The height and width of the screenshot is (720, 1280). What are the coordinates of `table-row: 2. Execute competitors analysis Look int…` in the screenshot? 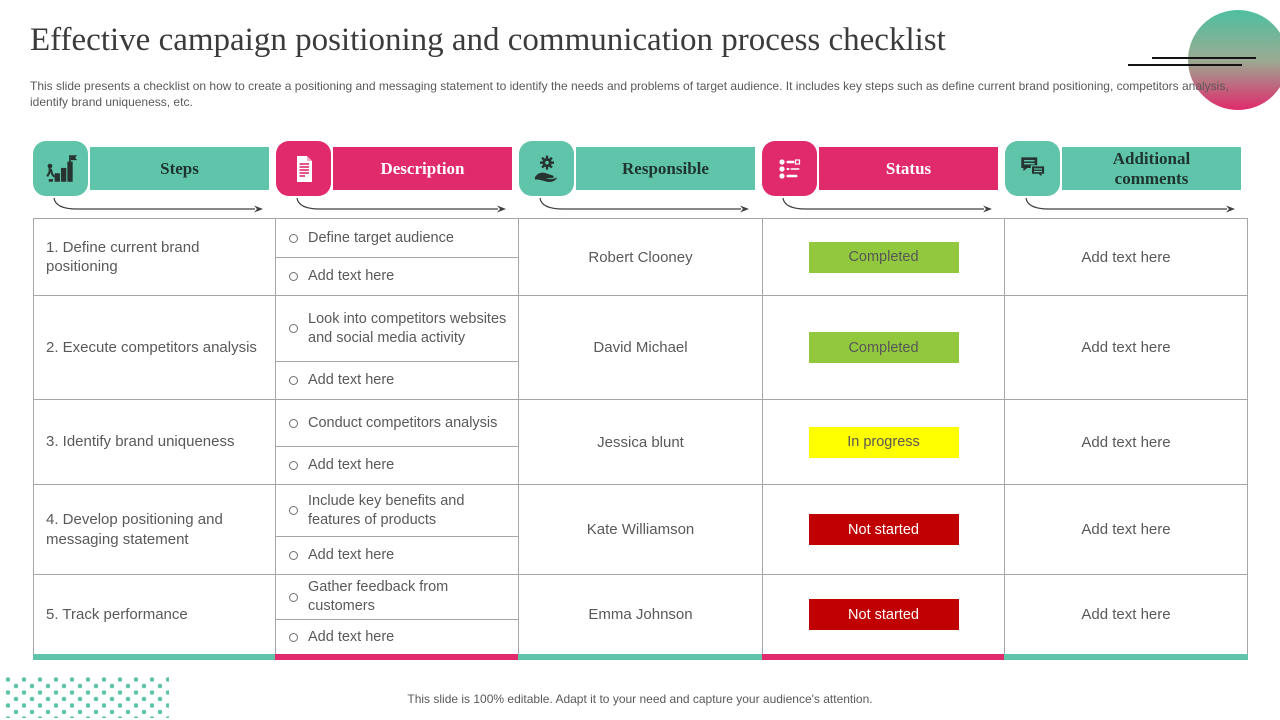 It's located at (640, 348).